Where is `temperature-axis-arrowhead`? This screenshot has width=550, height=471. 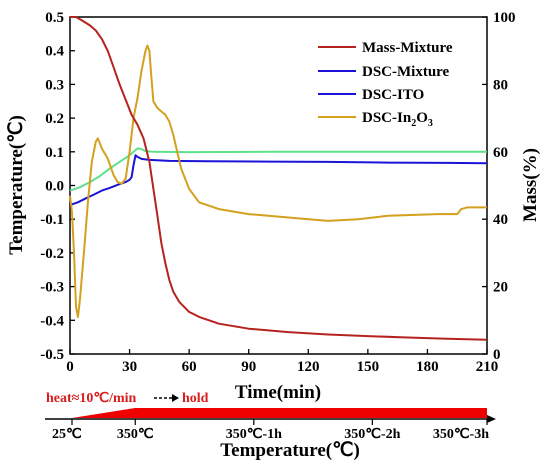 temperature-axis-arrowhead is located at coordinates (491, 419).